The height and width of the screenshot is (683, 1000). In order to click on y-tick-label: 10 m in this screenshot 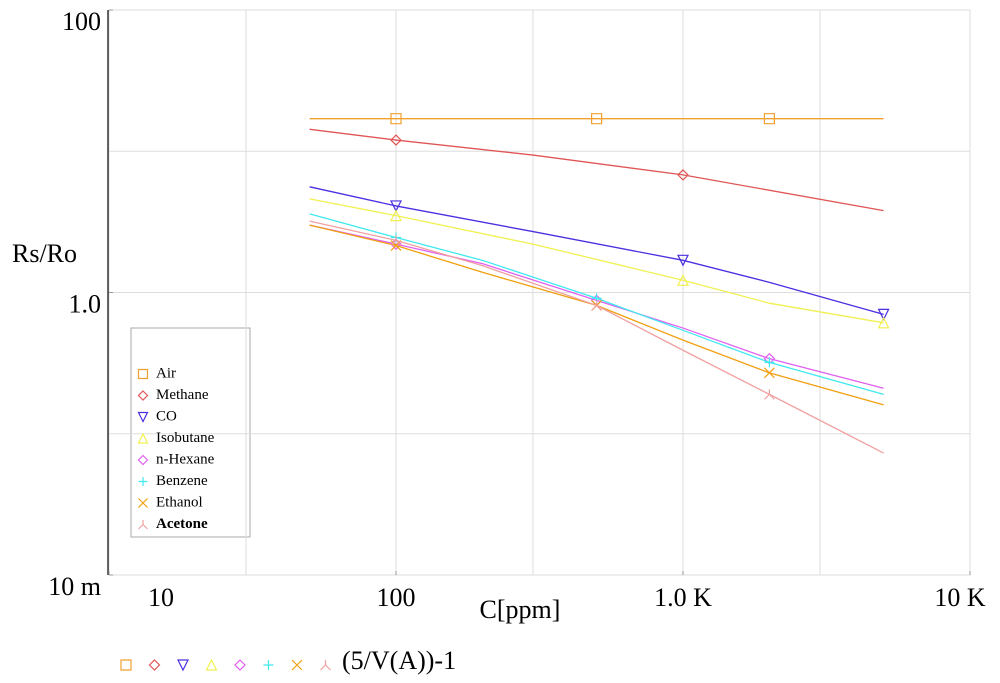, I will do `click(74, 586)`.